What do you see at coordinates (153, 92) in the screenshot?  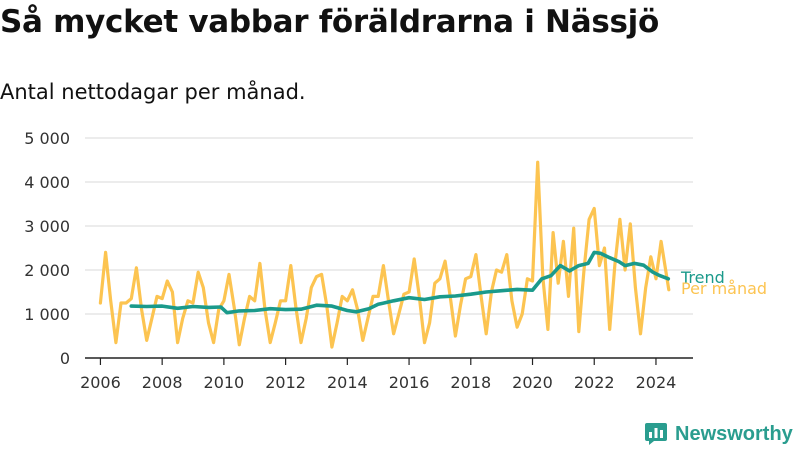 I see `chart-subtitle: Antal nettodagar per månad.` at bounding box center [153, 92].